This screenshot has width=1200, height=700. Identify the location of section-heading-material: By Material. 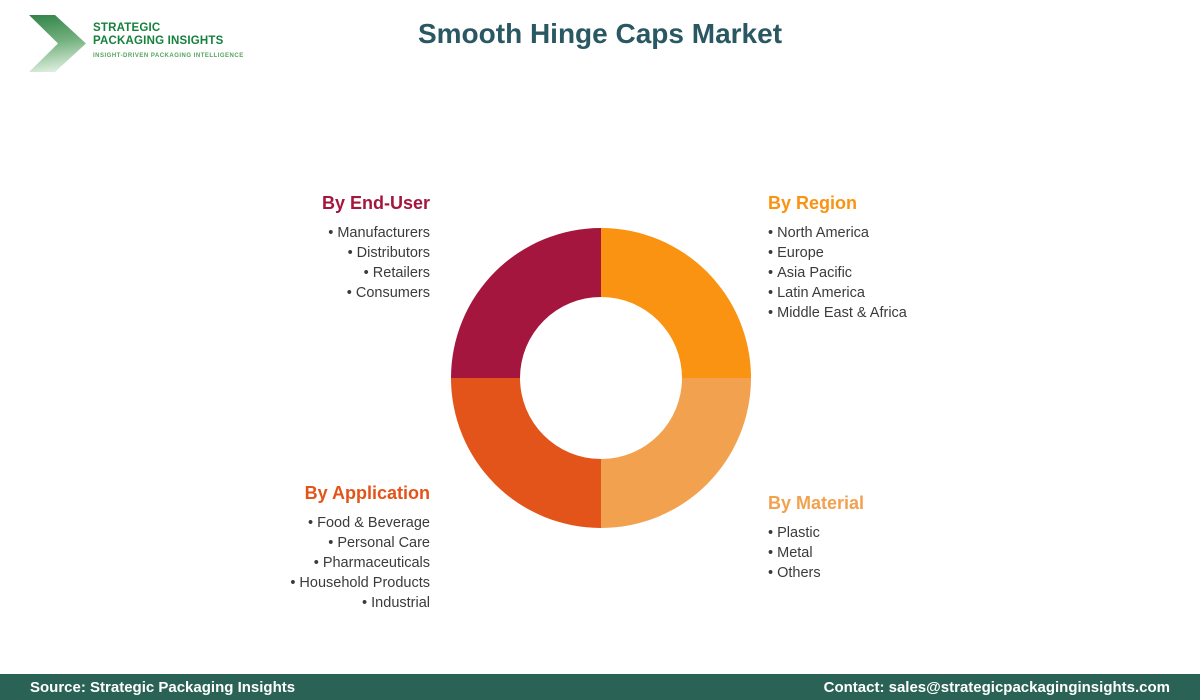
(816, 503).